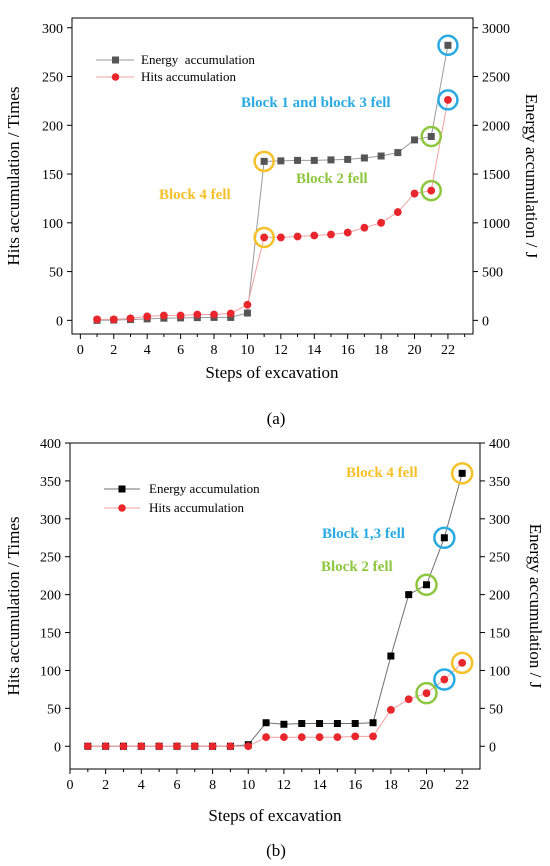  Describe the element at coordinates (415, 350) in the screenshot. I see `x-tick-label: 20` at that location.